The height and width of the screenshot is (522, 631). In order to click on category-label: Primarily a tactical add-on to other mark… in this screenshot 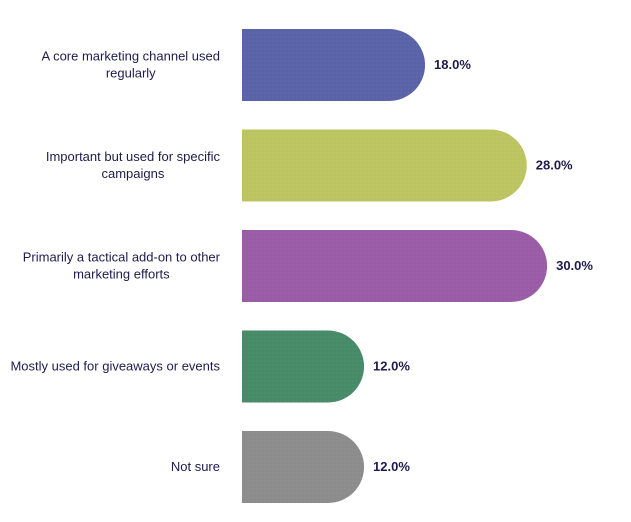, I will do `click(122, 266)`.